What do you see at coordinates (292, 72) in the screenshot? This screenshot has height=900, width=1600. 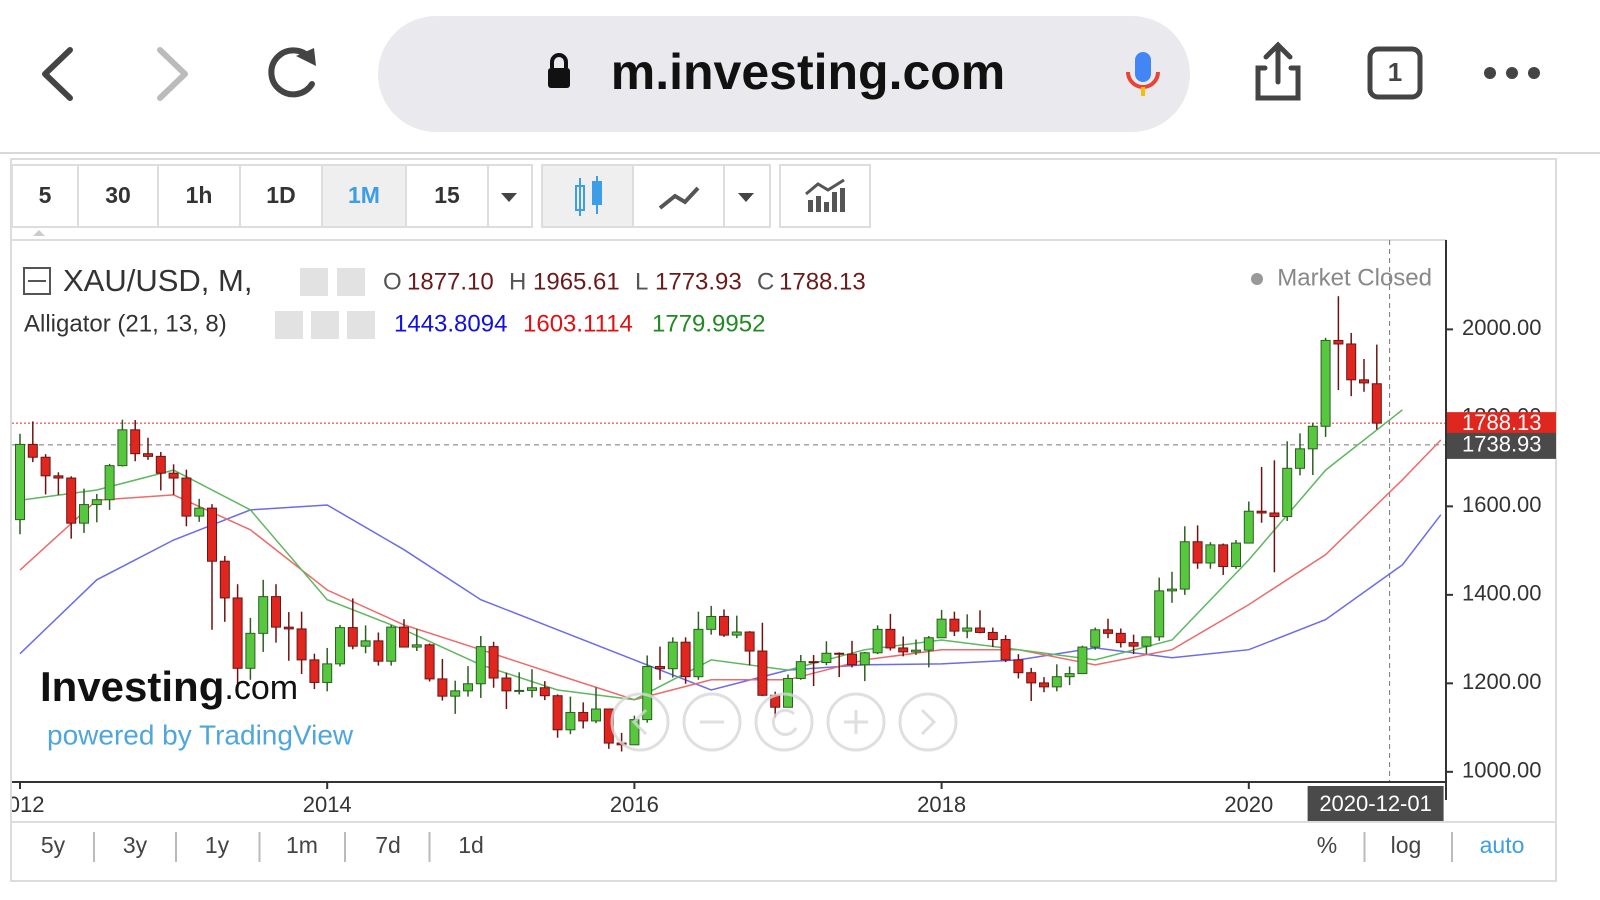 I see `reload-button` at bounding box center [292, 72].